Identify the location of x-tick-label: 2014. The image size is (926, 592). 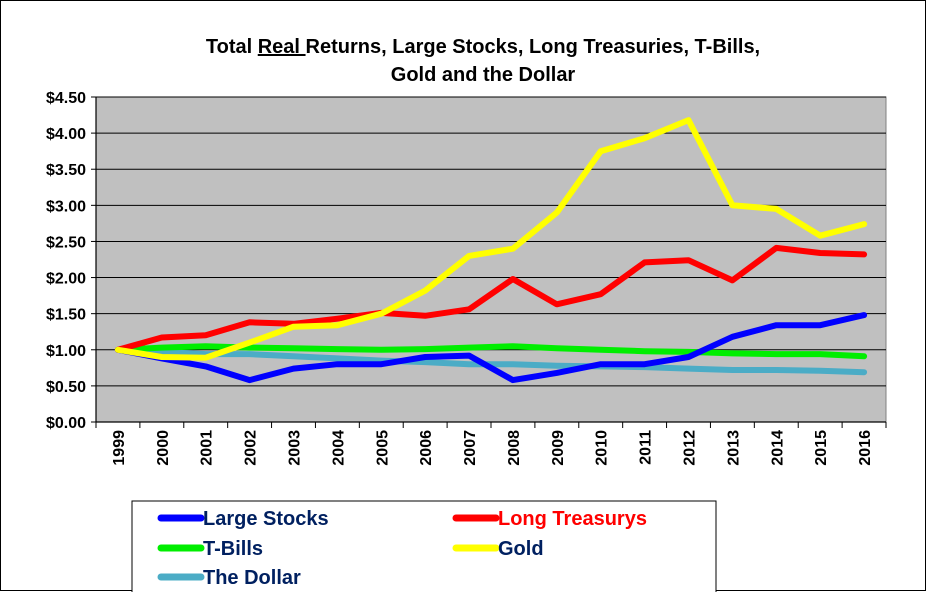
(777, 448).